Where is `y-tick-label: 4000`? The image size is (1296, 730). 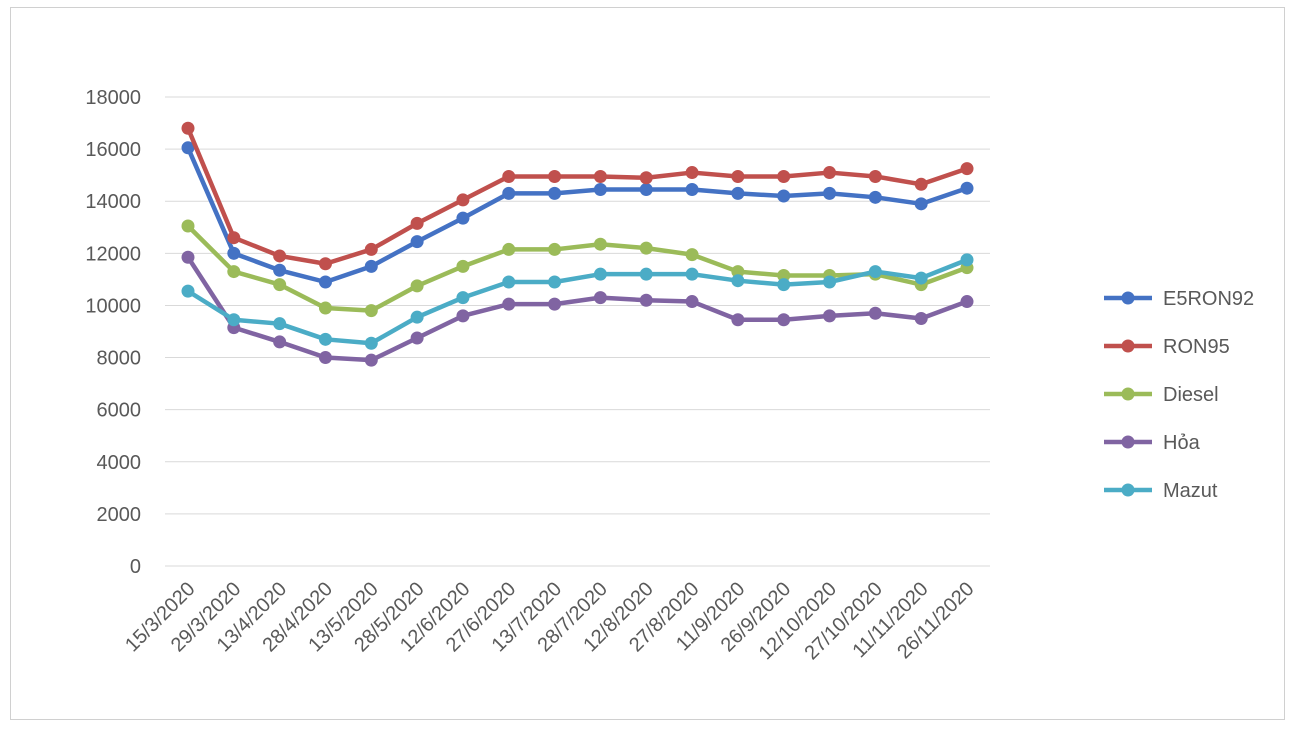
y-tick-label: 4000 is located at coordinates (119, 463).